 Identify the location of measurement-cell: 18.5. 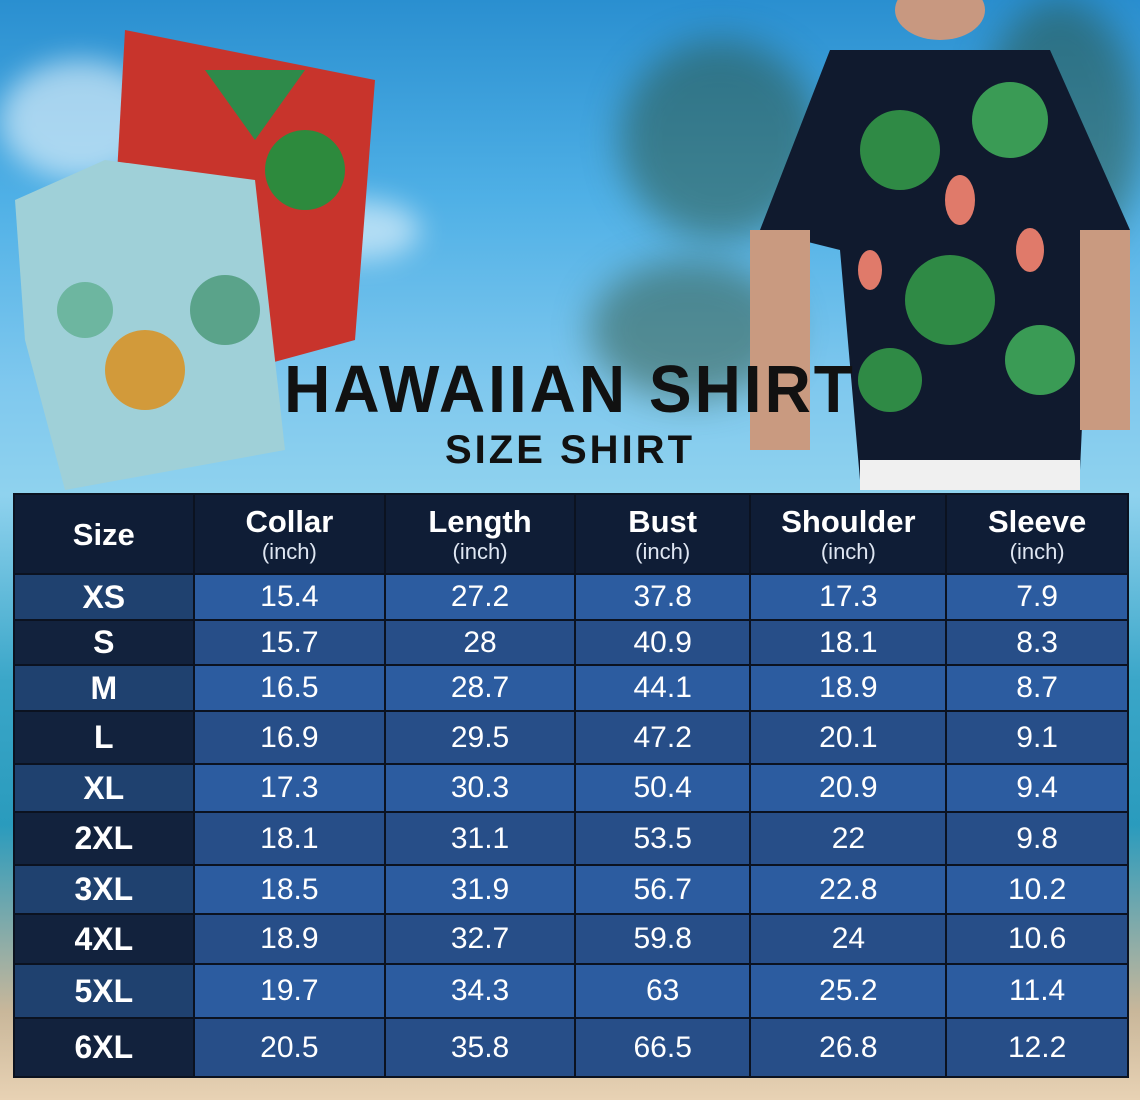
(289, 889).